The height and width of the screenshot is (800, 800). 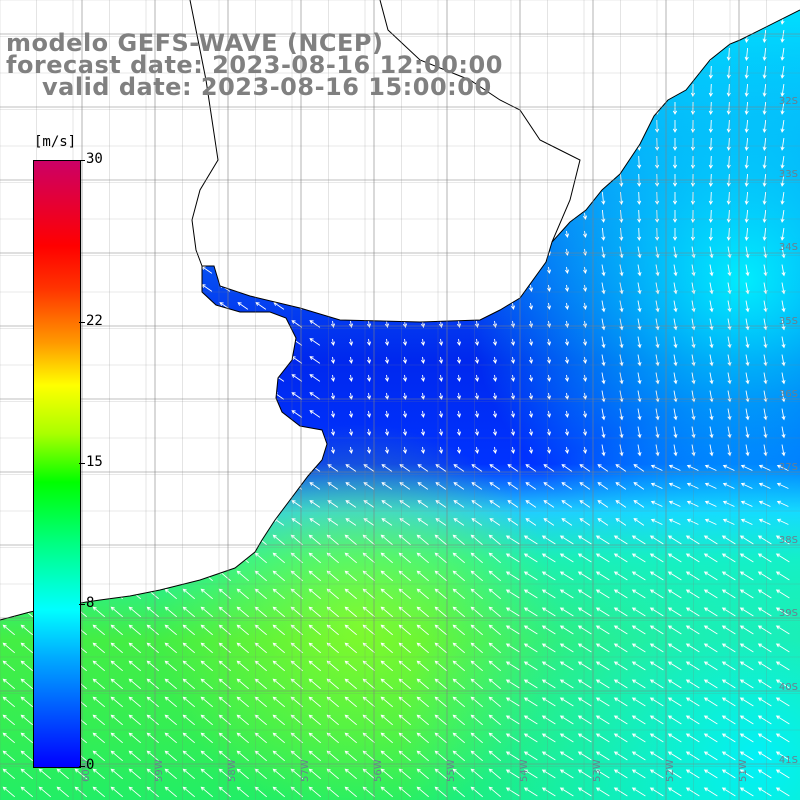 I want to click on longitude-label: 59W, so click(x=159, y=770).